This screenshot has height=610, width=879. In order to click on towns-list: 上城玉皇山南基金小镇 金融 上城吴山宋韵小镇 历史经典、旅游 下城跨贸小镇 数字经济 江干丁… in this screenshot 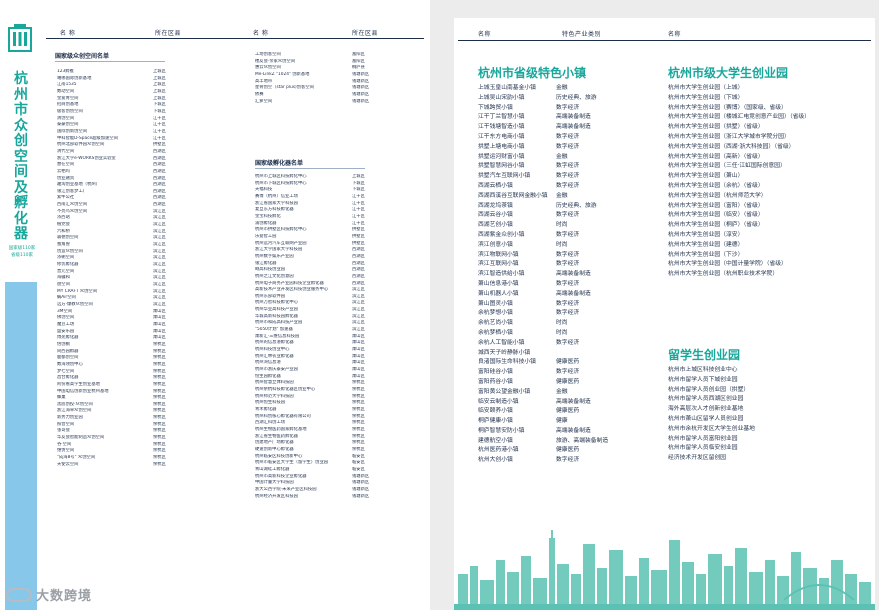, I will do `click(573, 275)`.